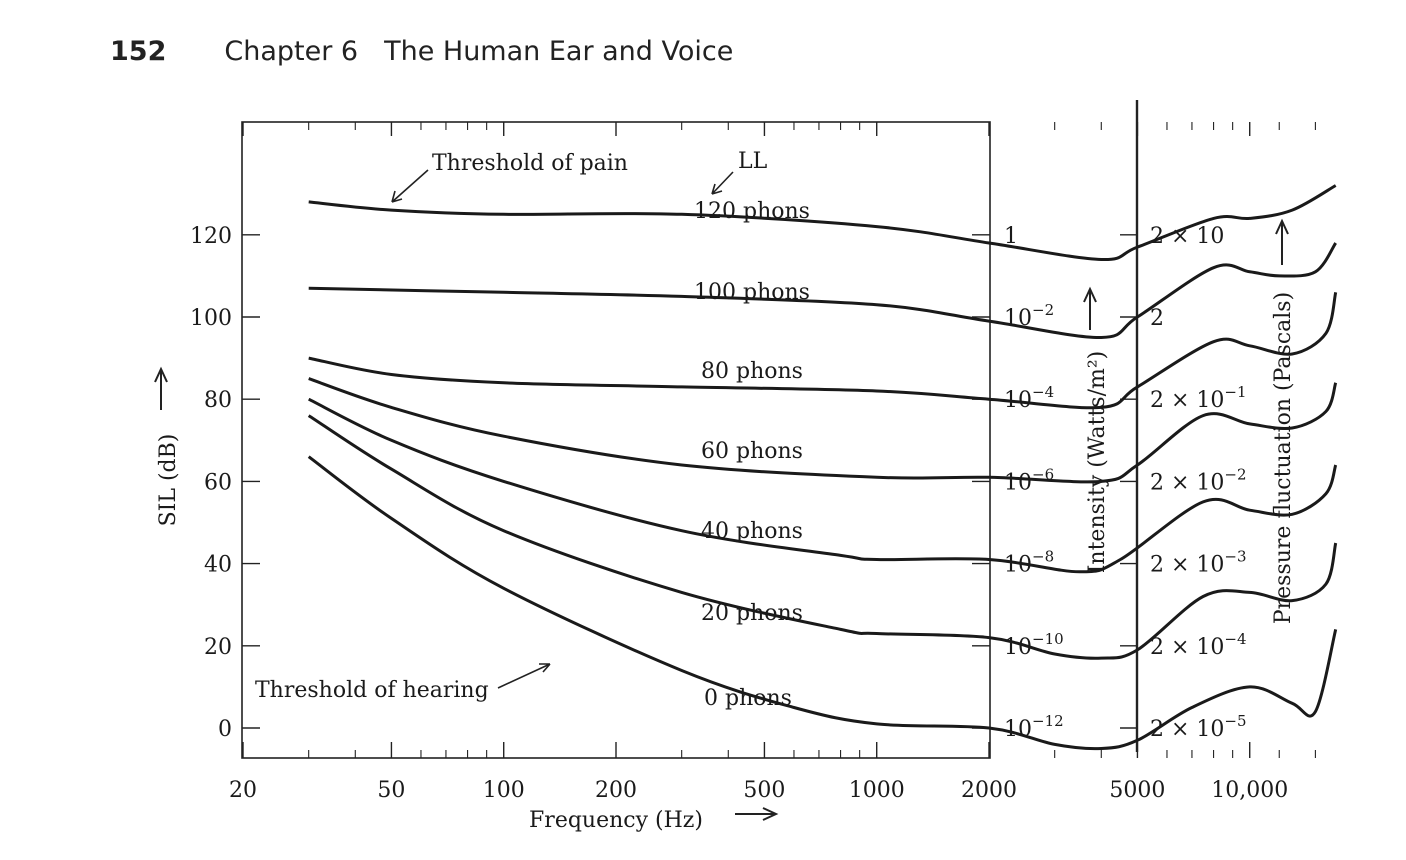 The height and width of the screenshot is (860, 1406). What do you see at coordinates (1029, 398) in the screenshot?
I see `intensity-tick-label: 10−4` at bounding box center [1029, 398].